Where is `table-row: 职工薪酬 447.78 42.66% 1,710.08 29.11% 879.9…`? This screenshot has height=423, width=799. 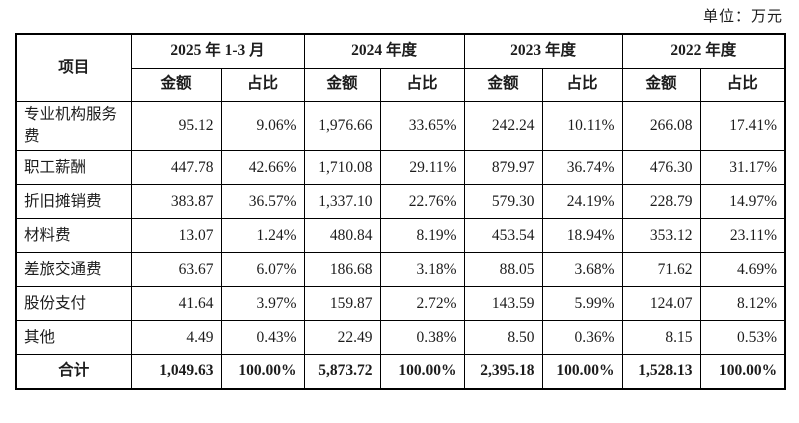 table-row: 职工薪酬 447.78 42.66% 1,710.08 29.11% 879.9… is located at coordinates (400, 168).